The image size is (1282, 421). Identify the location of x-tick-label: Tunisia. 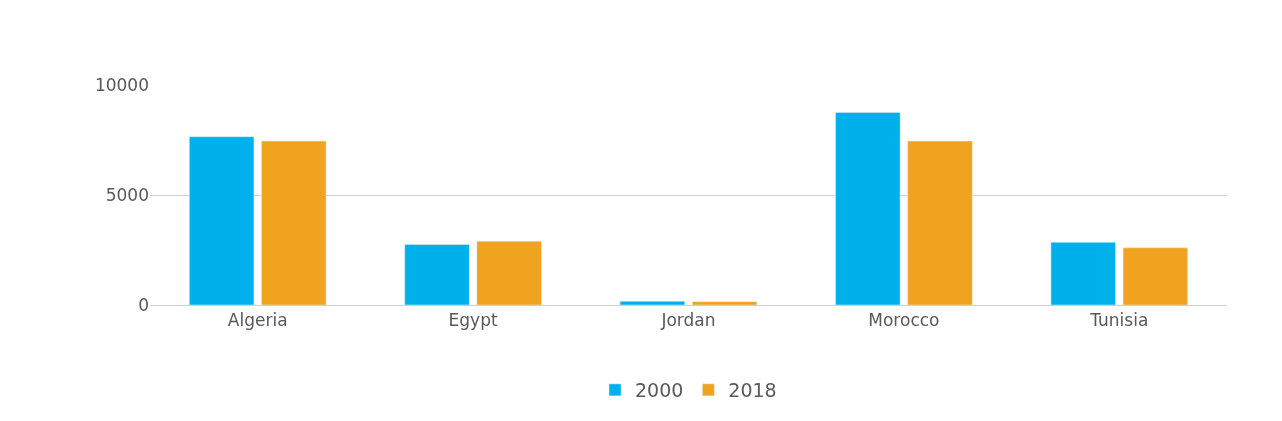
(1119, 320).